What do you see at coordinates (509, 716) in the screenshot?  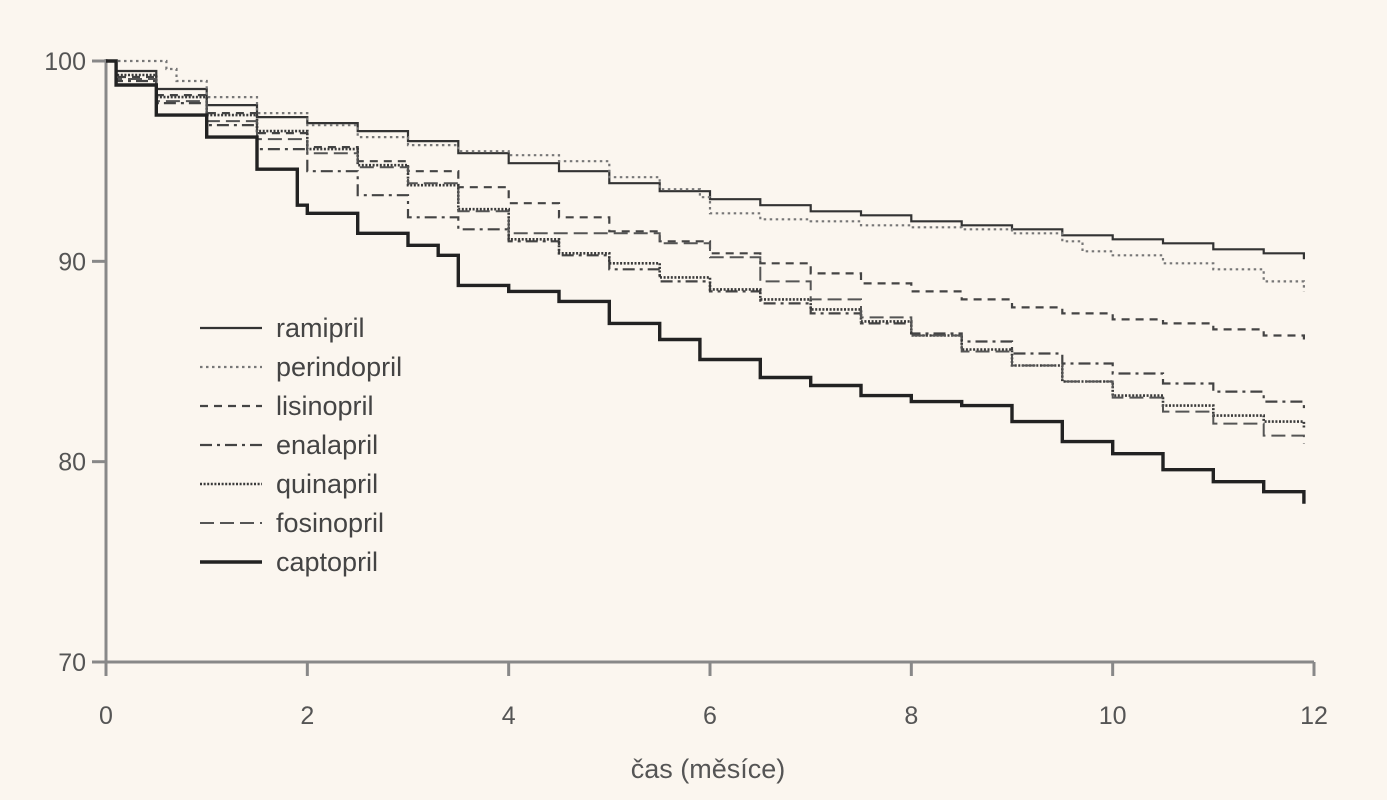 I see `x-tick-label: 4` at bounding box center [509, 716].